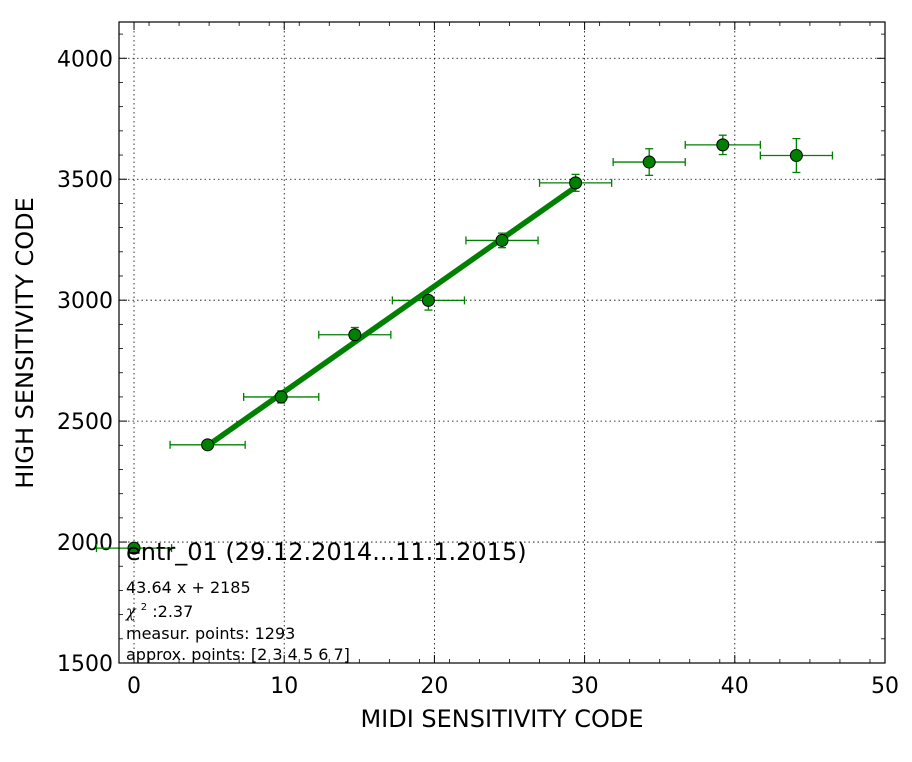 This screenshot has width=912, height=762. Describe the element at coordinates (85, 59) in the screenshot. I see `y-tick-label: 4000` at that location.